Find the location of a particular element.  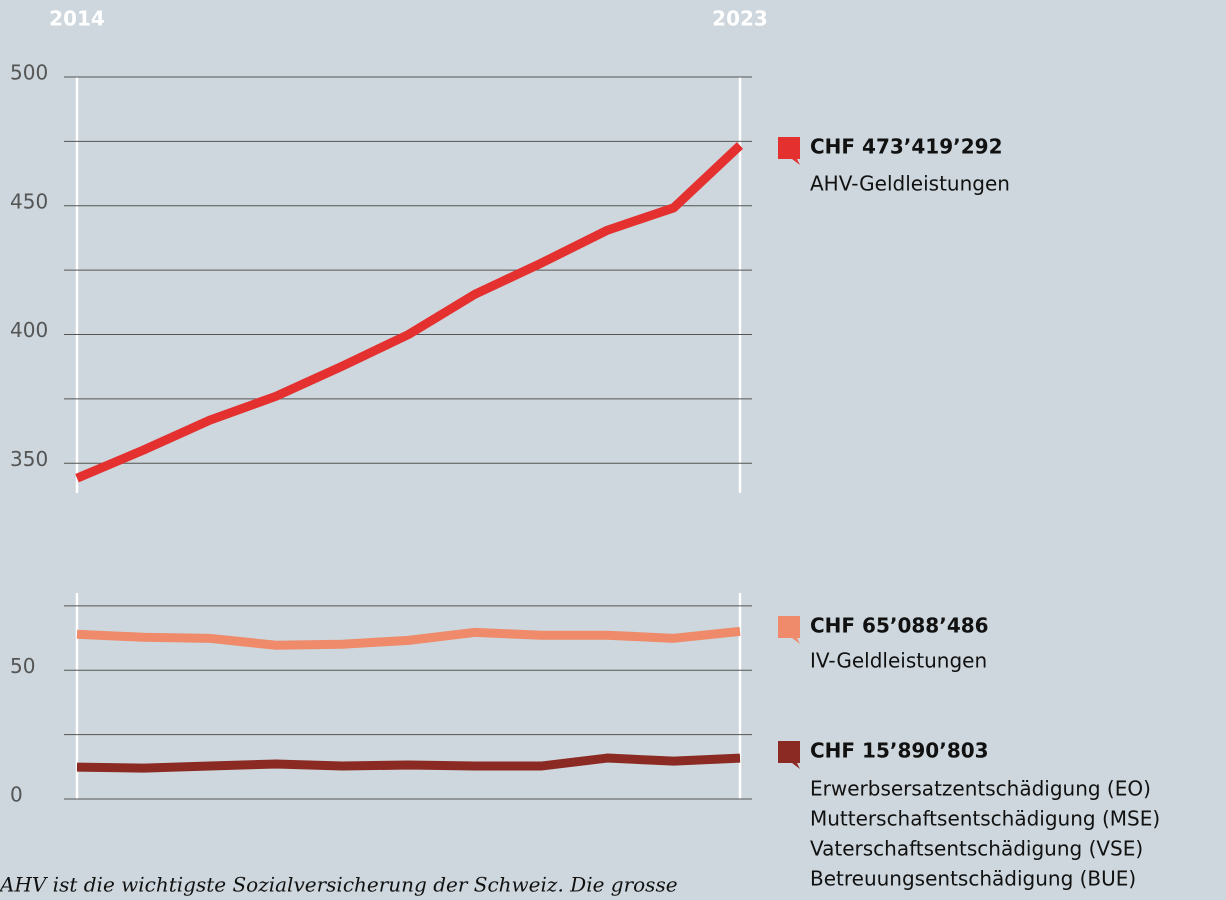

legend-label: Mutterschaftsentschädigung (MSE) is located at coordinates (985, 819).